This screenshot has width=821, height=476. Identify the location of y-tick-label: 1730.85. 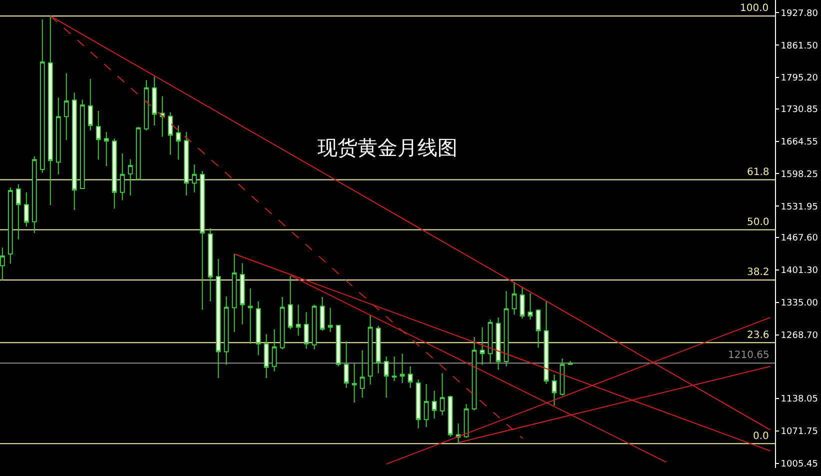
(799, 110).